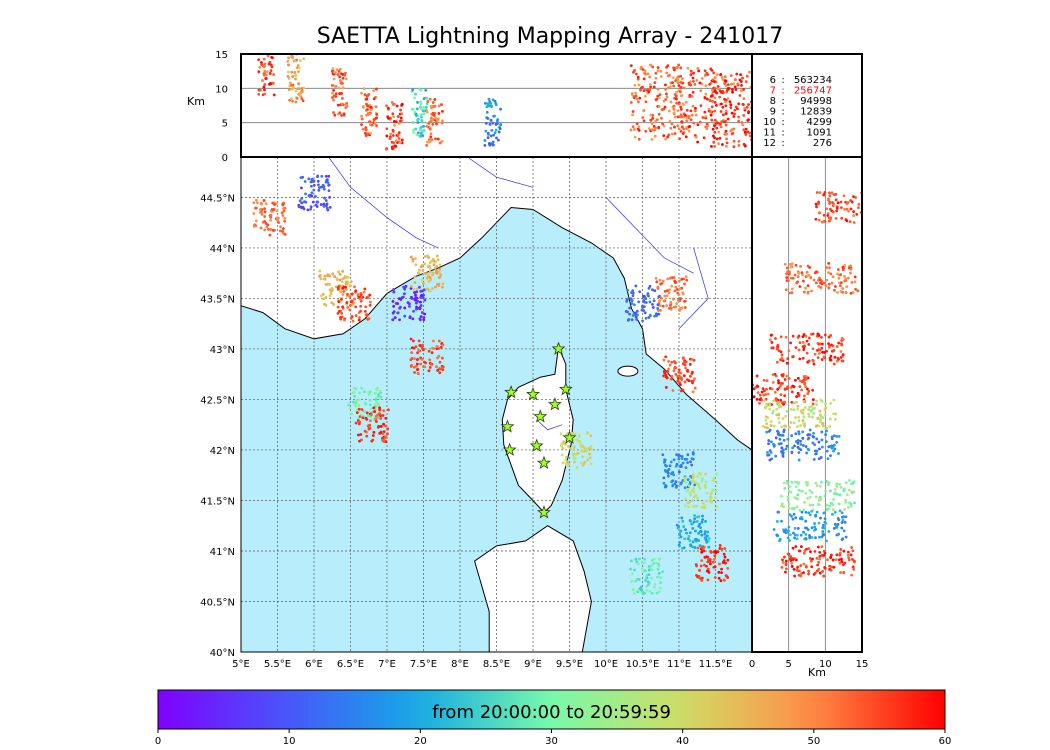  What do you see at coordinates (350, 664) in the screenshot?
I see `map-xtick-label: 6.5°E` at bounding box center [350, 664].